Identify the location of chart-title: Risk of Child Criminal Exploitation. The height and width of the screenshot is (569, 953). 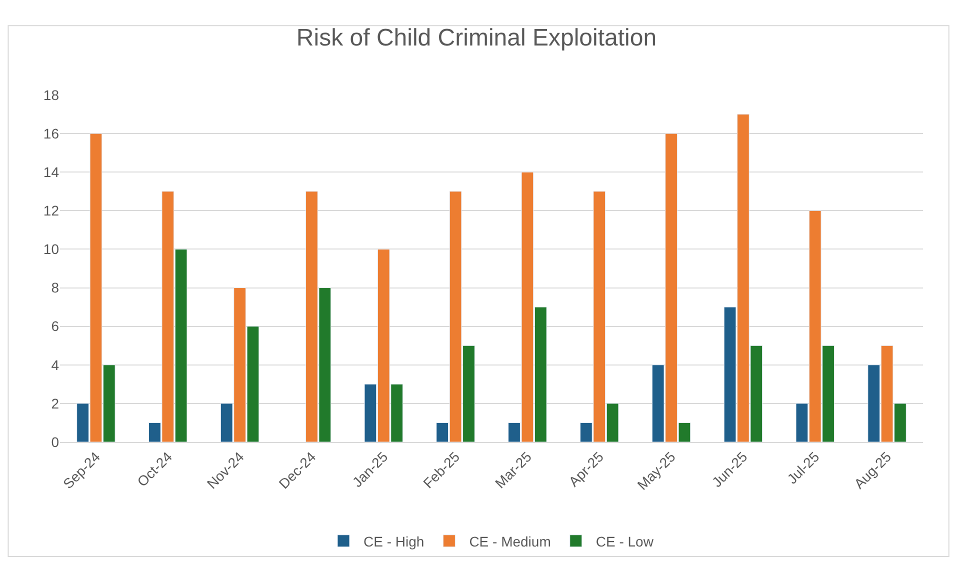
(476, 38).